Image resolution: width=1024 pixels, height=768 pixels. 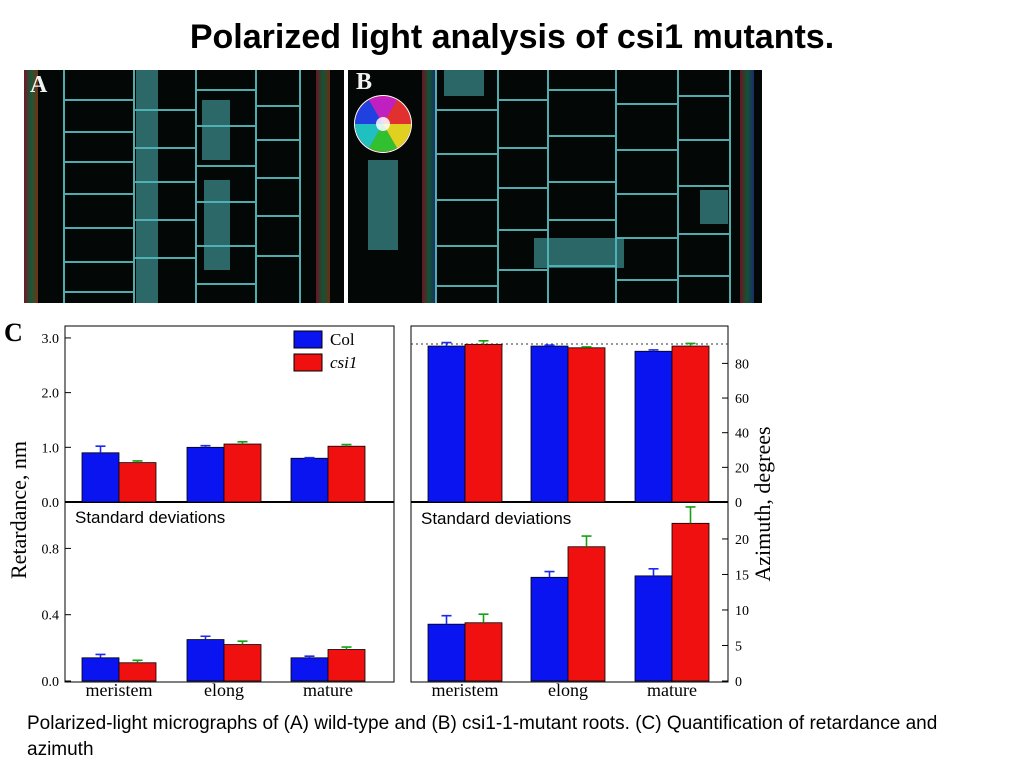 I want to click on errorbar-azi-main-csi1-mature, so click(x=690, y=344).